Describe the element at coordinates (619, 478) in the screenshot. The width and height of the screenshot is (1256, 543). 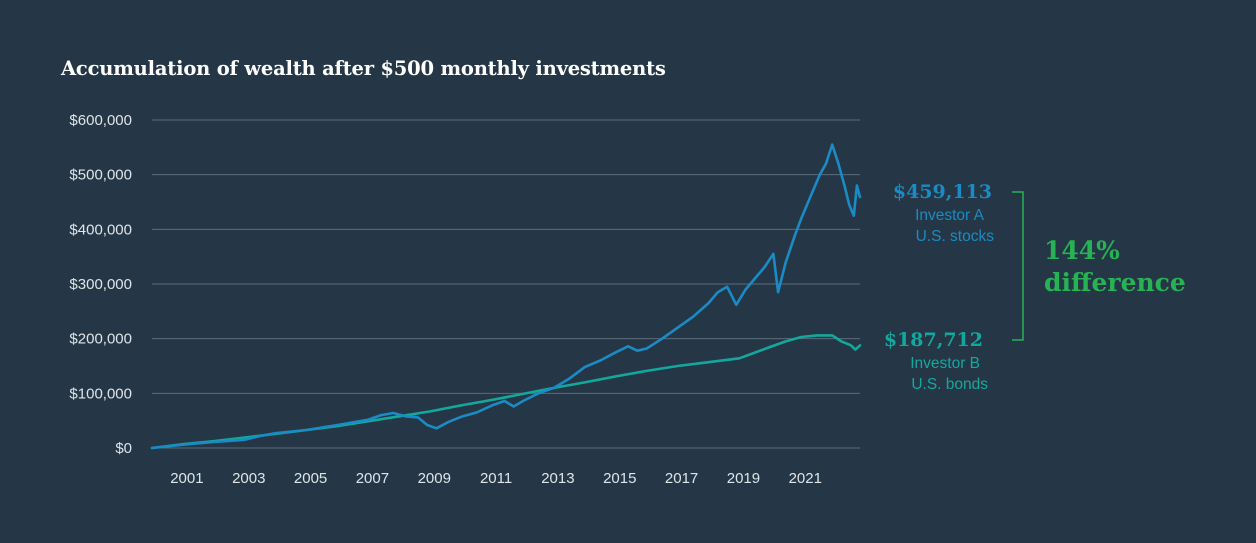
I see `x-tick-label: 2015` at that location.